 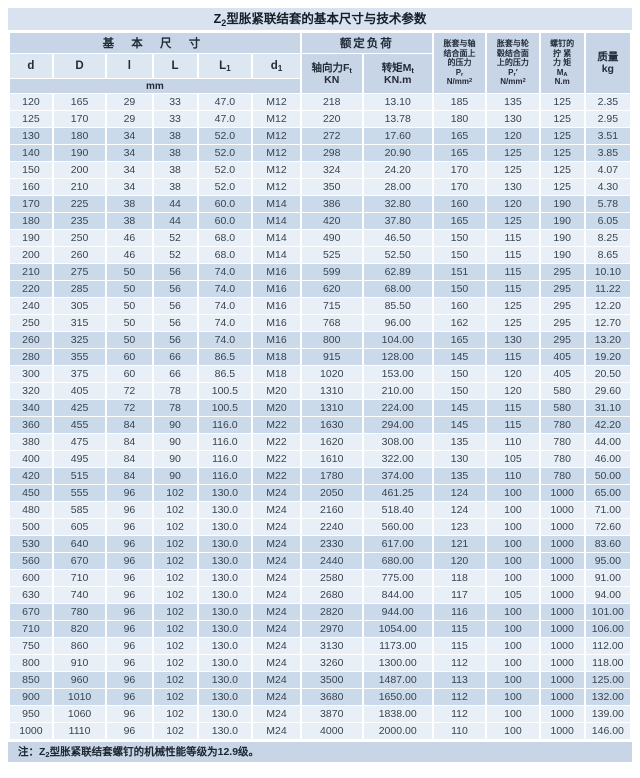 What do you see at coordinates (331, 476) in the screenshot?
I see `cell-Ft: 1780` at bounding box center [331, 476].